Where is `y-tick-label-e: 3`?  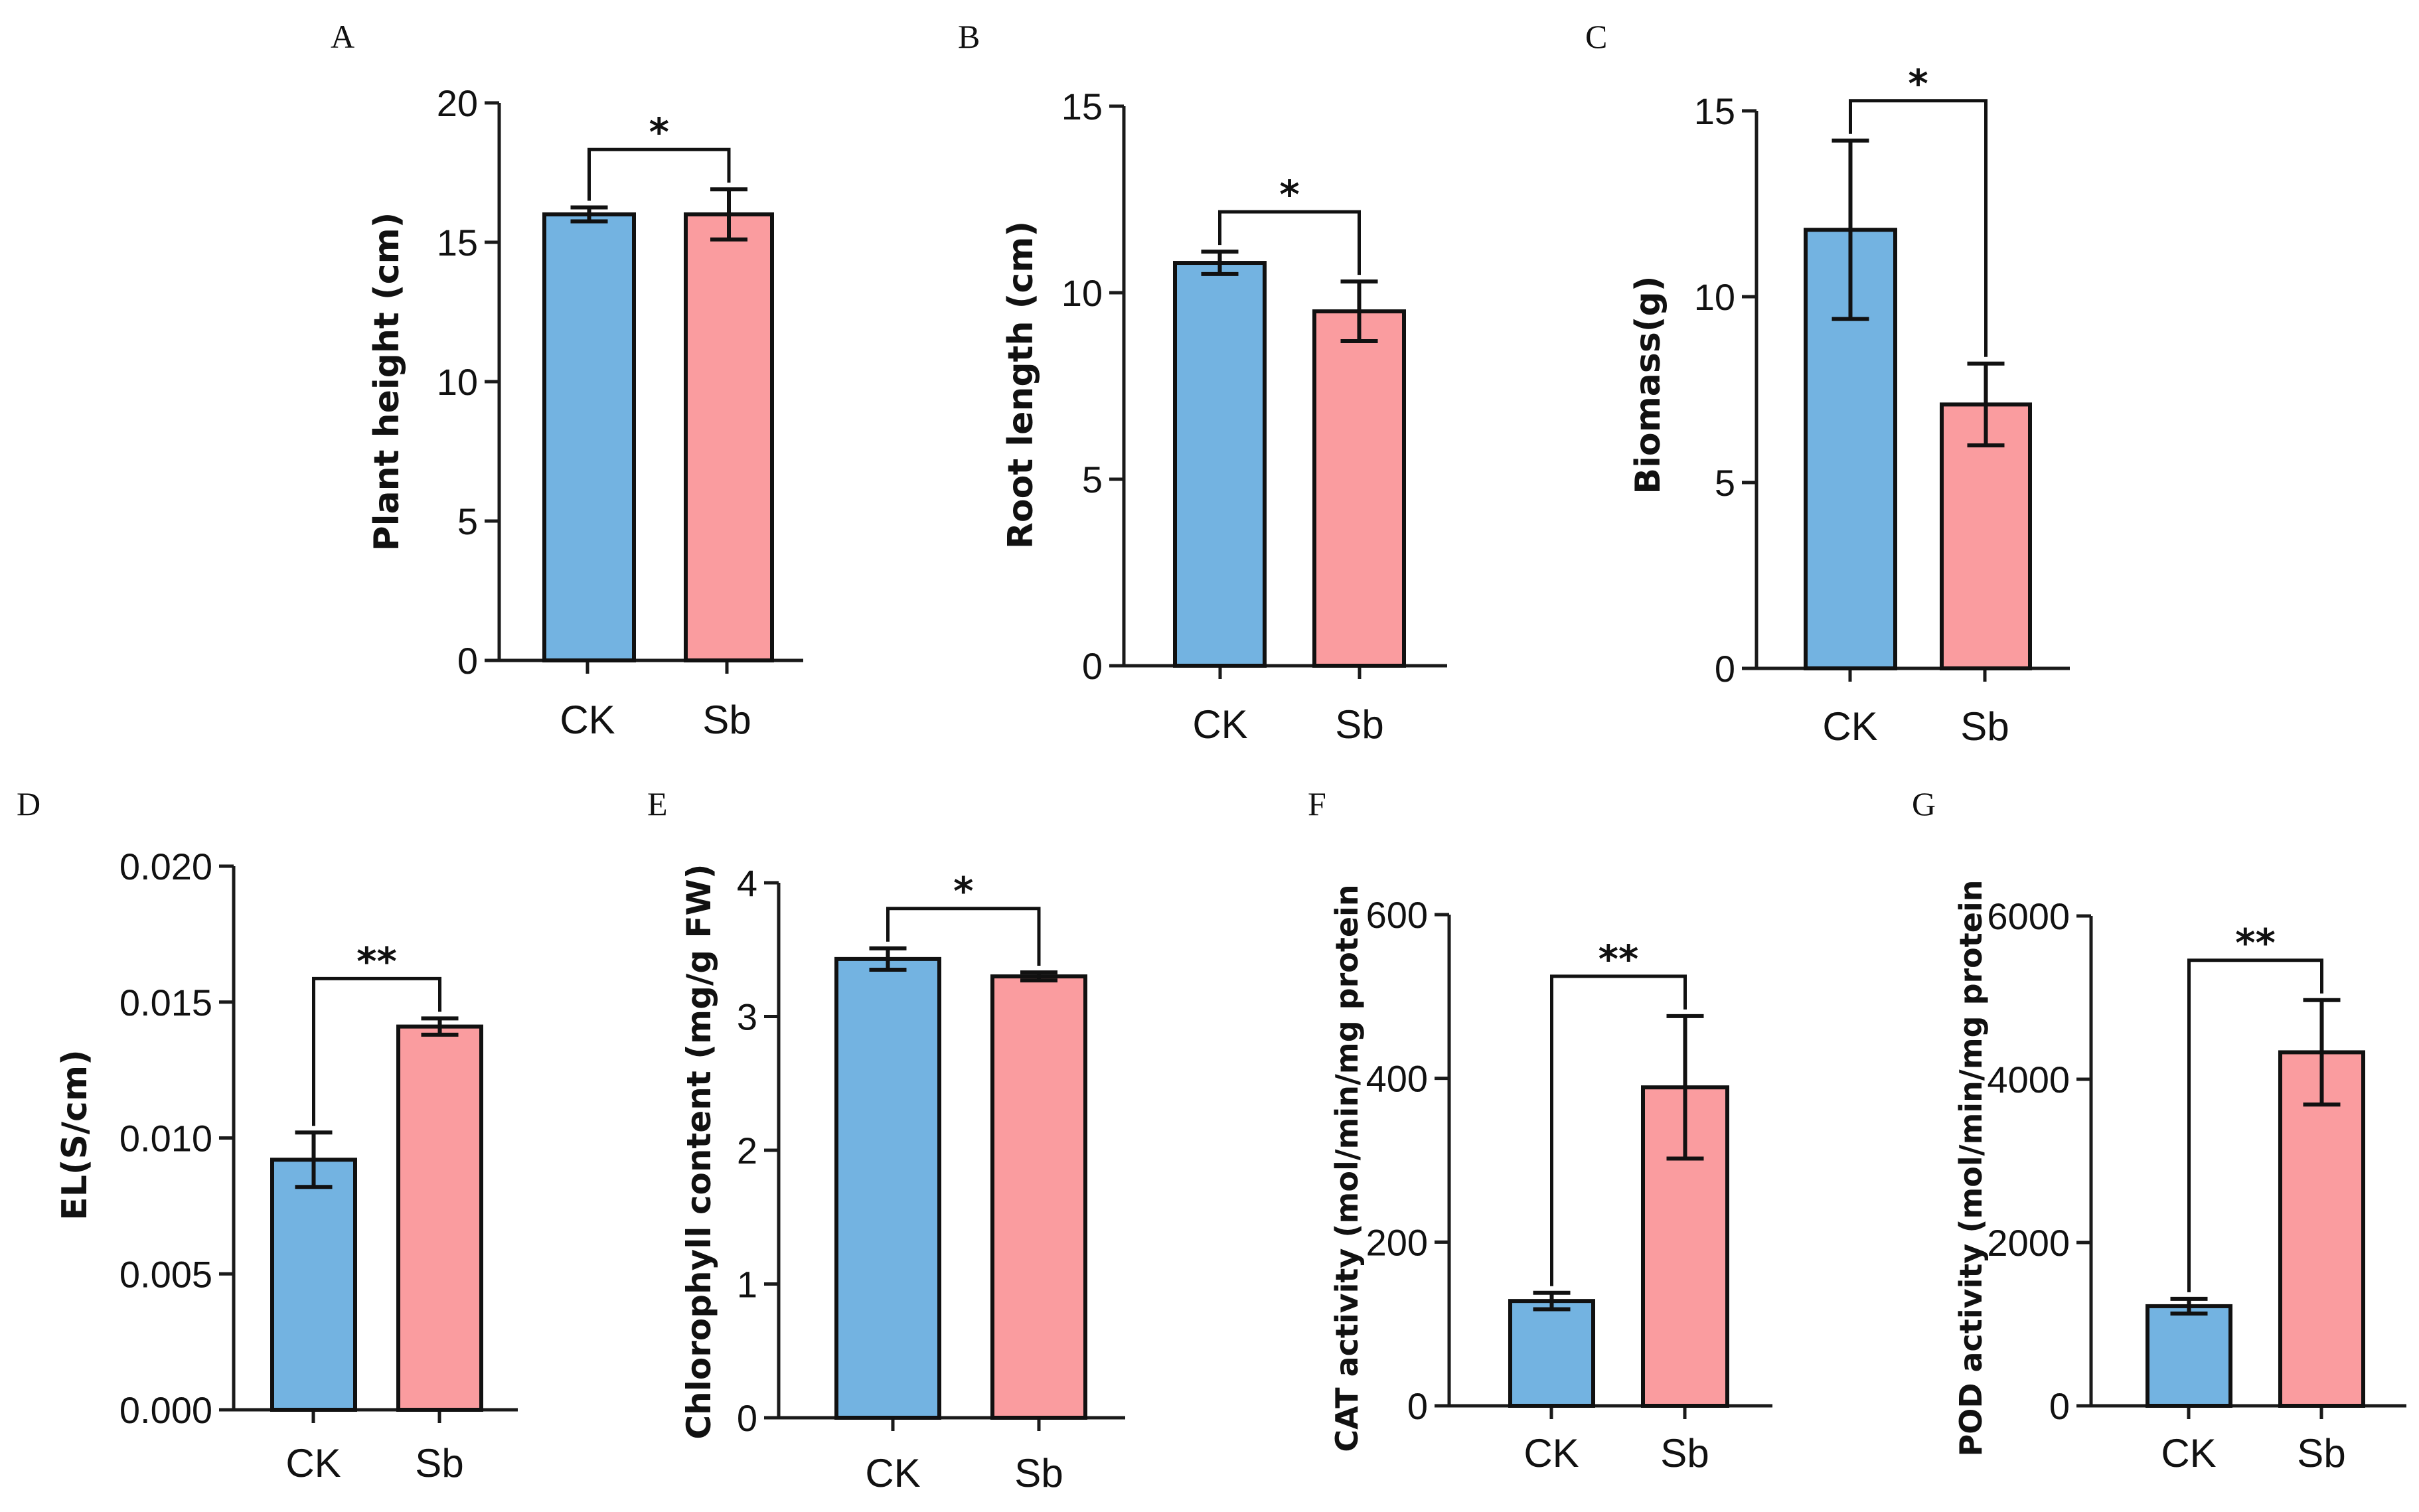
y-tick-label-e: 3 is located at coordinates (747, 1017).